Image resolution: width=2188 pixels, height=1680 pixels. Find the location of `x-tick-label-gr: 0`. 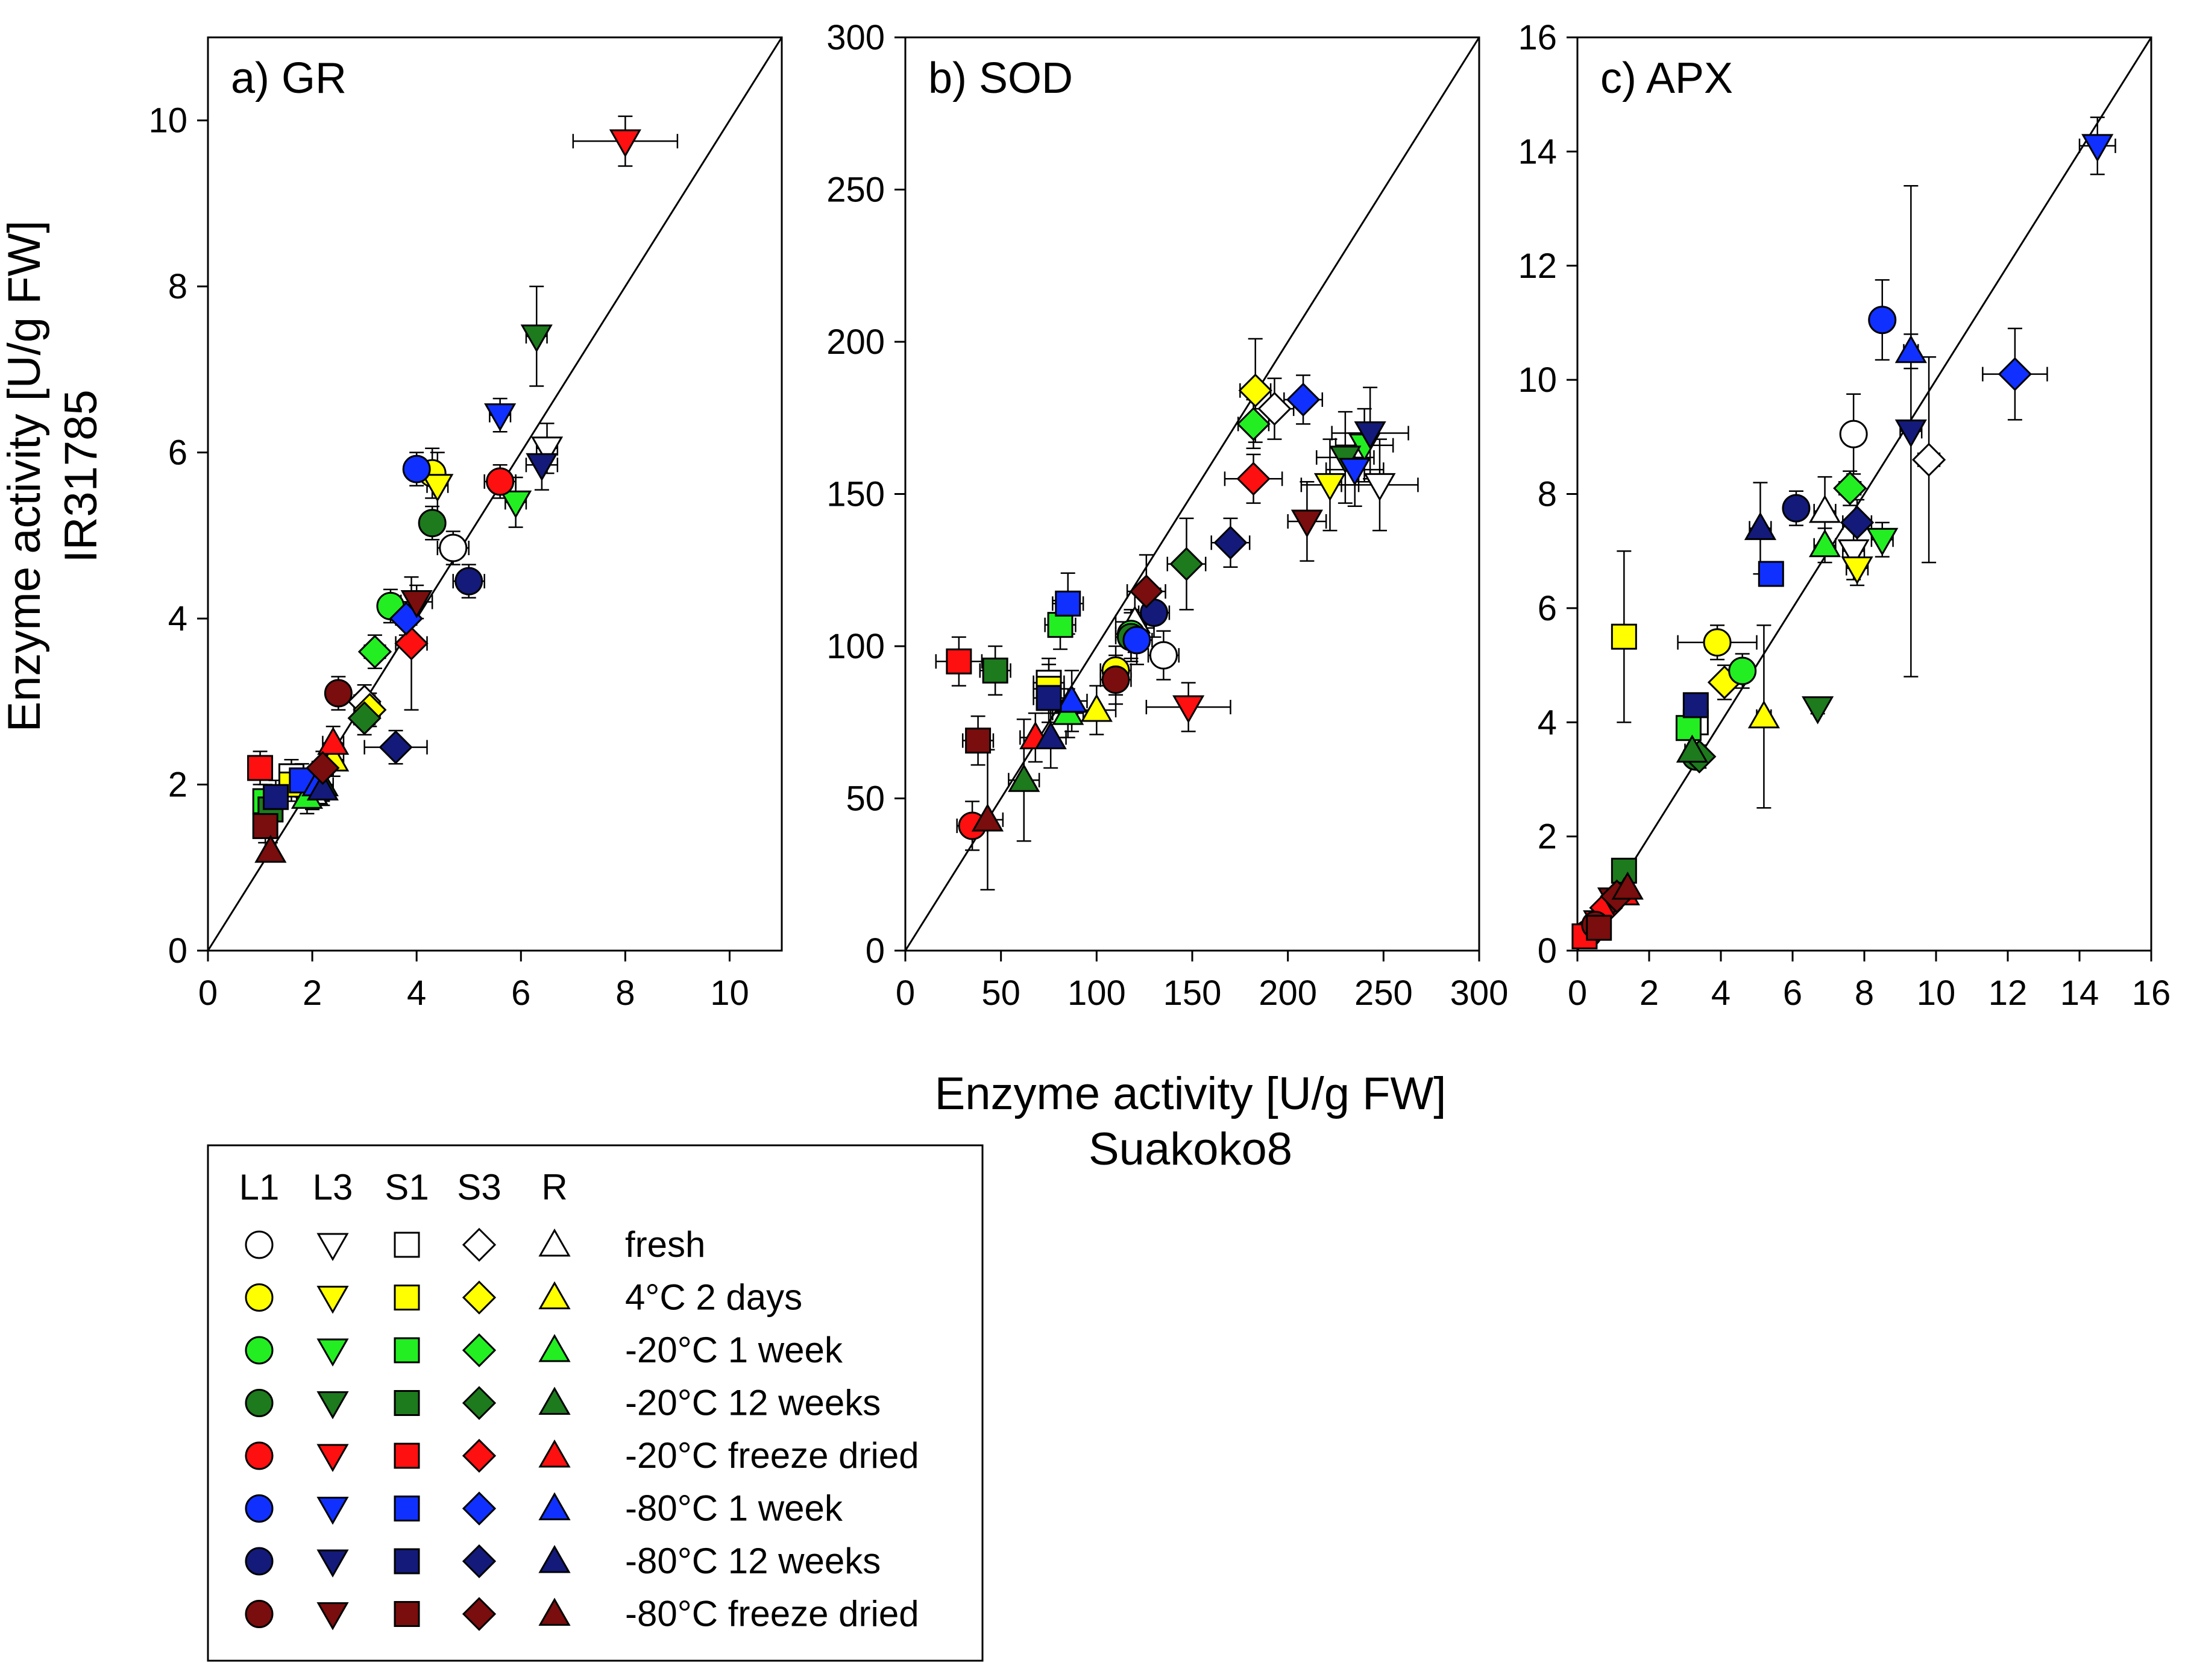

x-tick-label-gr: 0 is located at coordinates (208, 994).